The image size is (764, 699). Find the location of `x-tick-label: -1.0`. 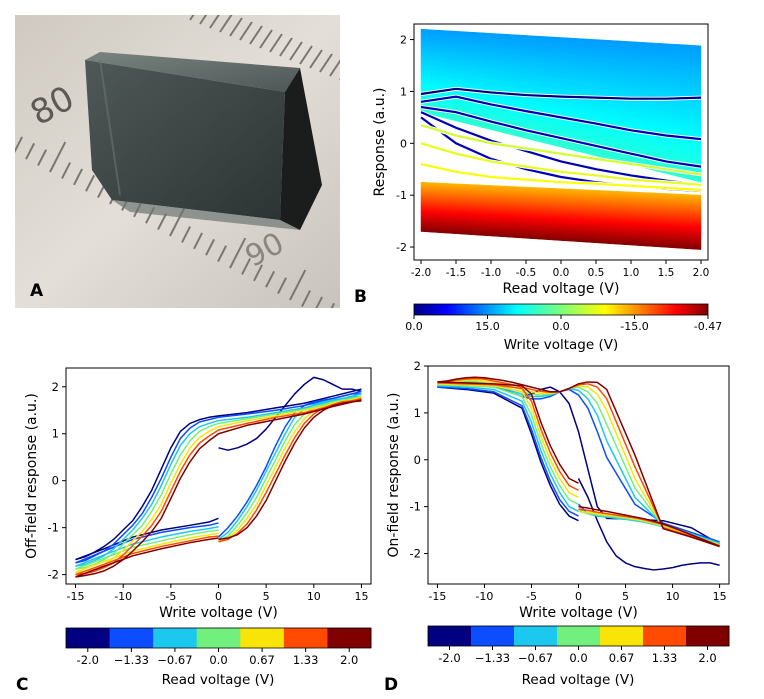

x-tick-label: -1.0 is located at coordinates (491, 273).